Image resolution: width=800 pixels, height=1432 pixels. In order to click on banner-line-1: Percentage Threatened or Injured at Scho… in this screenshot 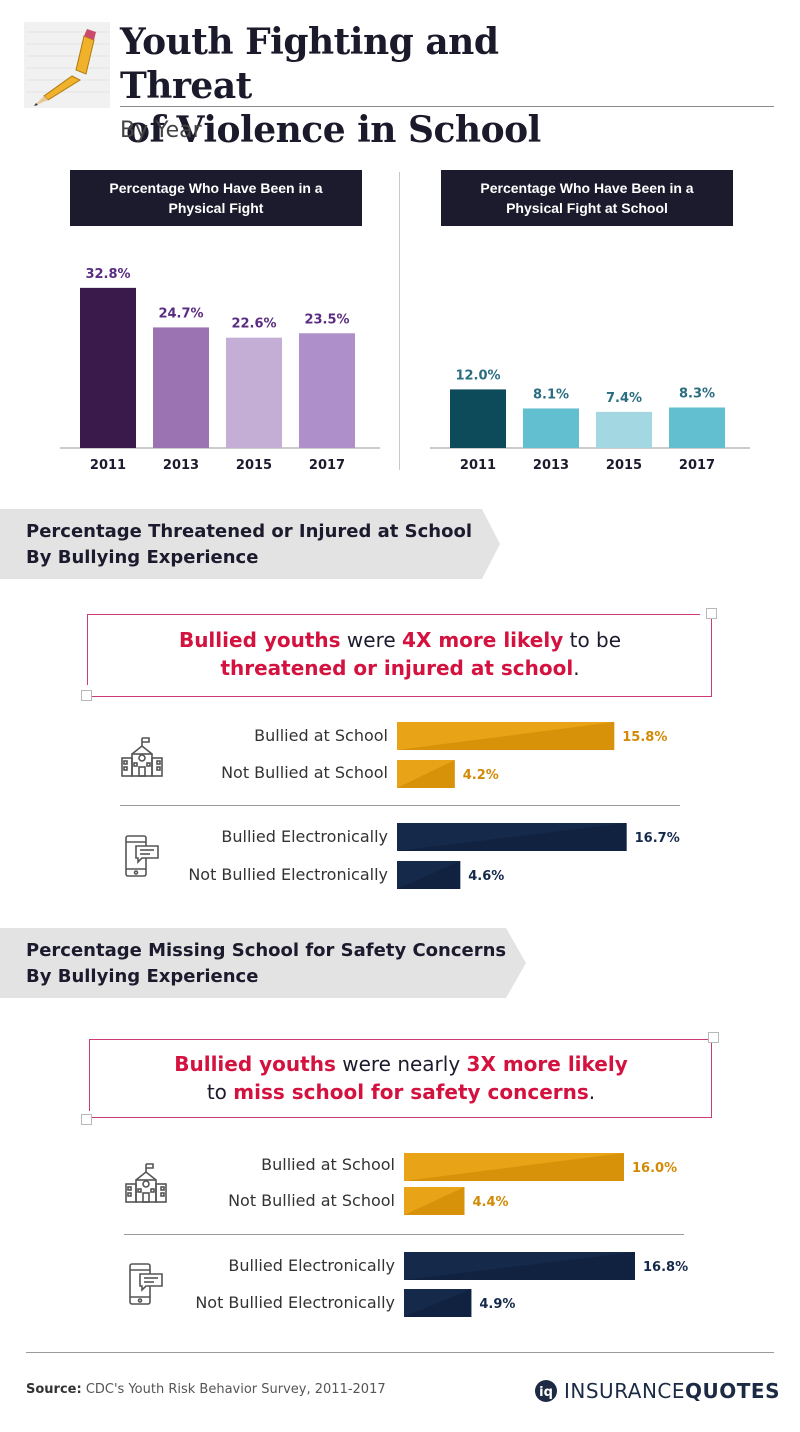, I will do `click(249, 531)`.